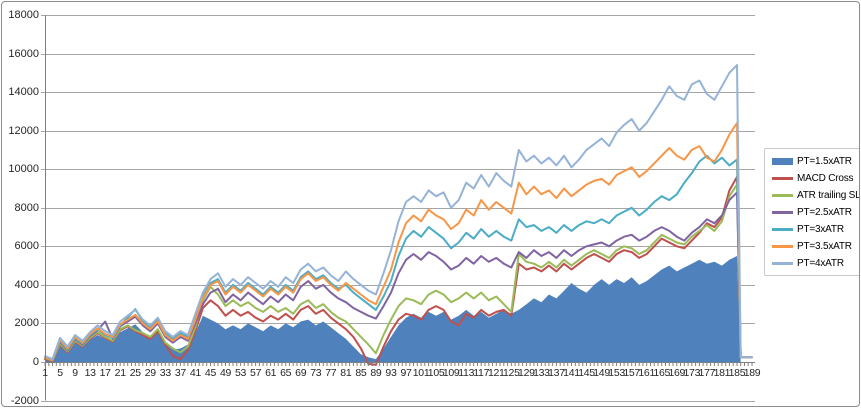  I want to click on x-axis-label: 57, so click(256, 373).